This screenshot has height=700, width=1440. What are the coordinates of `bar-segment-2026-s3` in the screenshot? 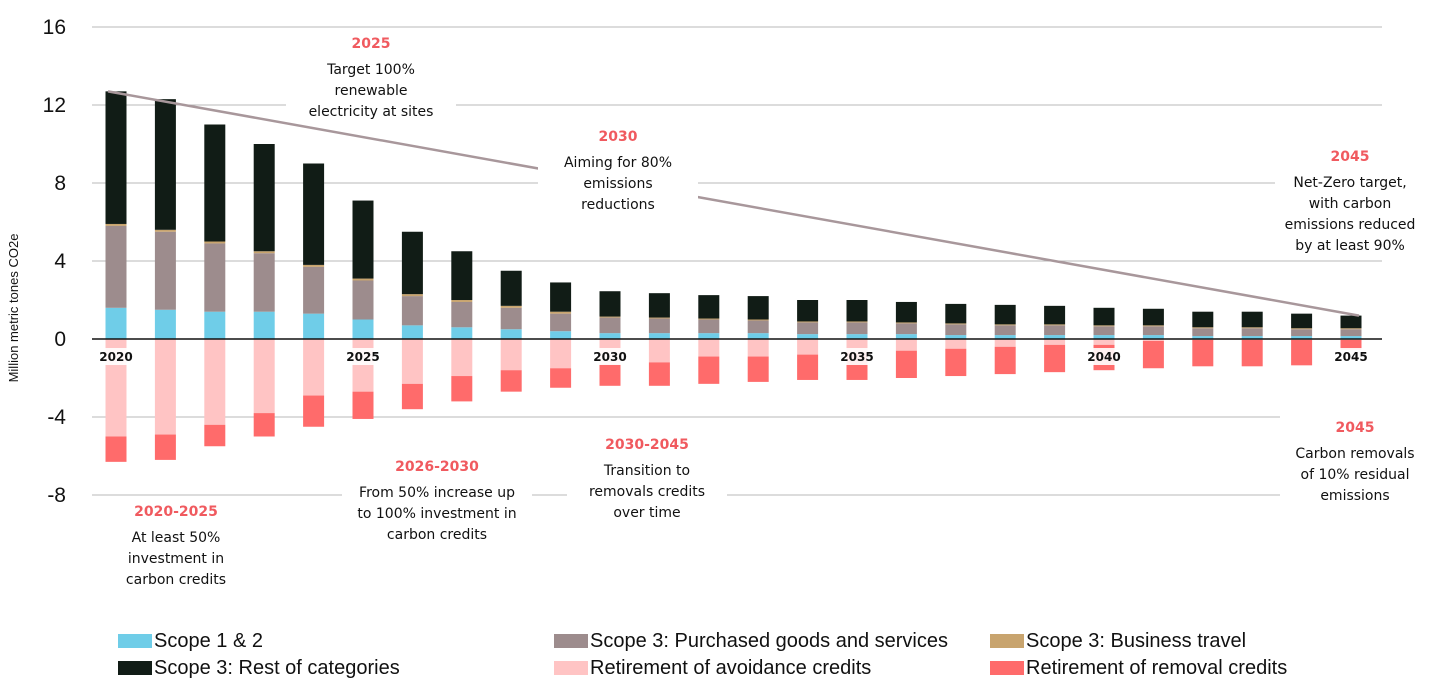 It's located at (412, 263).